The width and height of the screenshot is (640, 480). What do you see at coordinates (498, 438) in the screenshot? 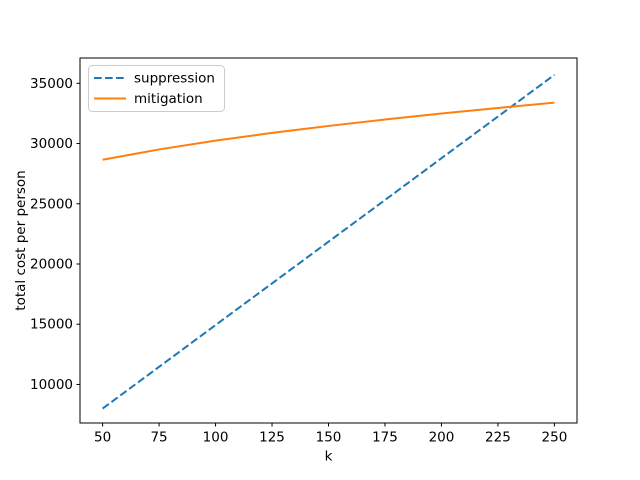
I see `x-tick-label: 225` at bounding box center [498, 438].